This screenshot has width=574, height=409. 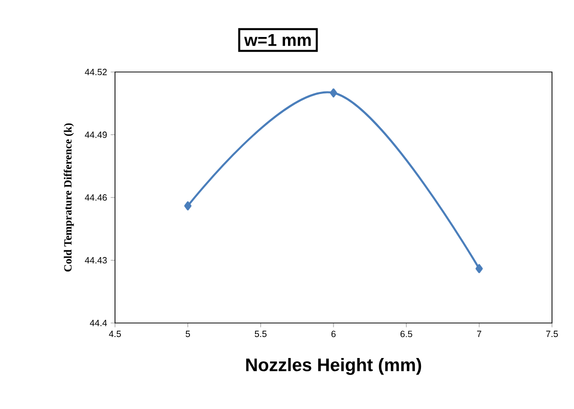 I want to click on y-axis-title: Cold Temprature Difference (k), so click(x=69, y=197).